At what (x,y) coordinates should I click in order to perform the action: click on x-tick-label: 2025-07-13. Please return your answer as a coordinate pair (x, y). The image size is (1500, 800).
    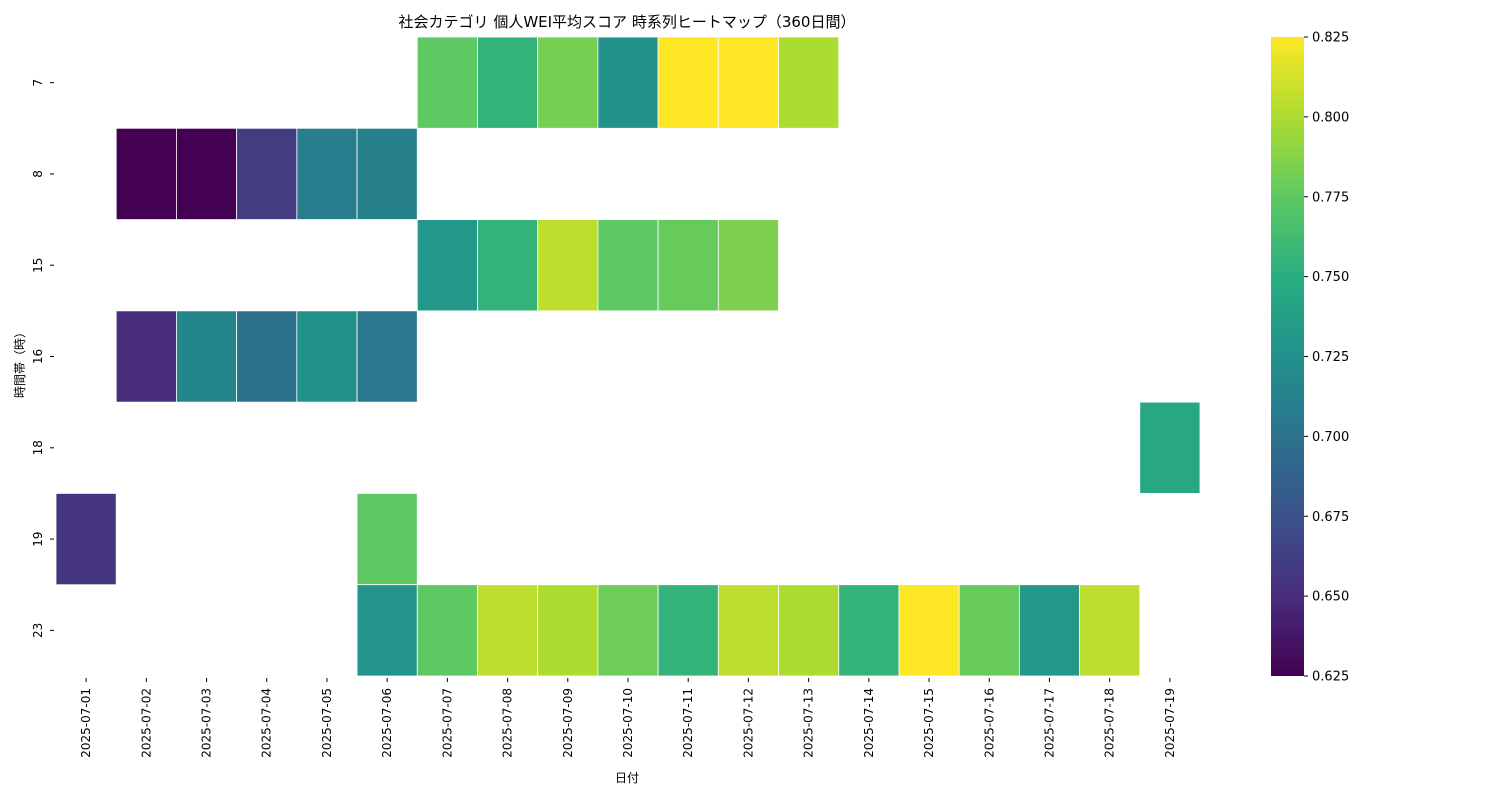
    Looking at the image, I should click on (809, 723).